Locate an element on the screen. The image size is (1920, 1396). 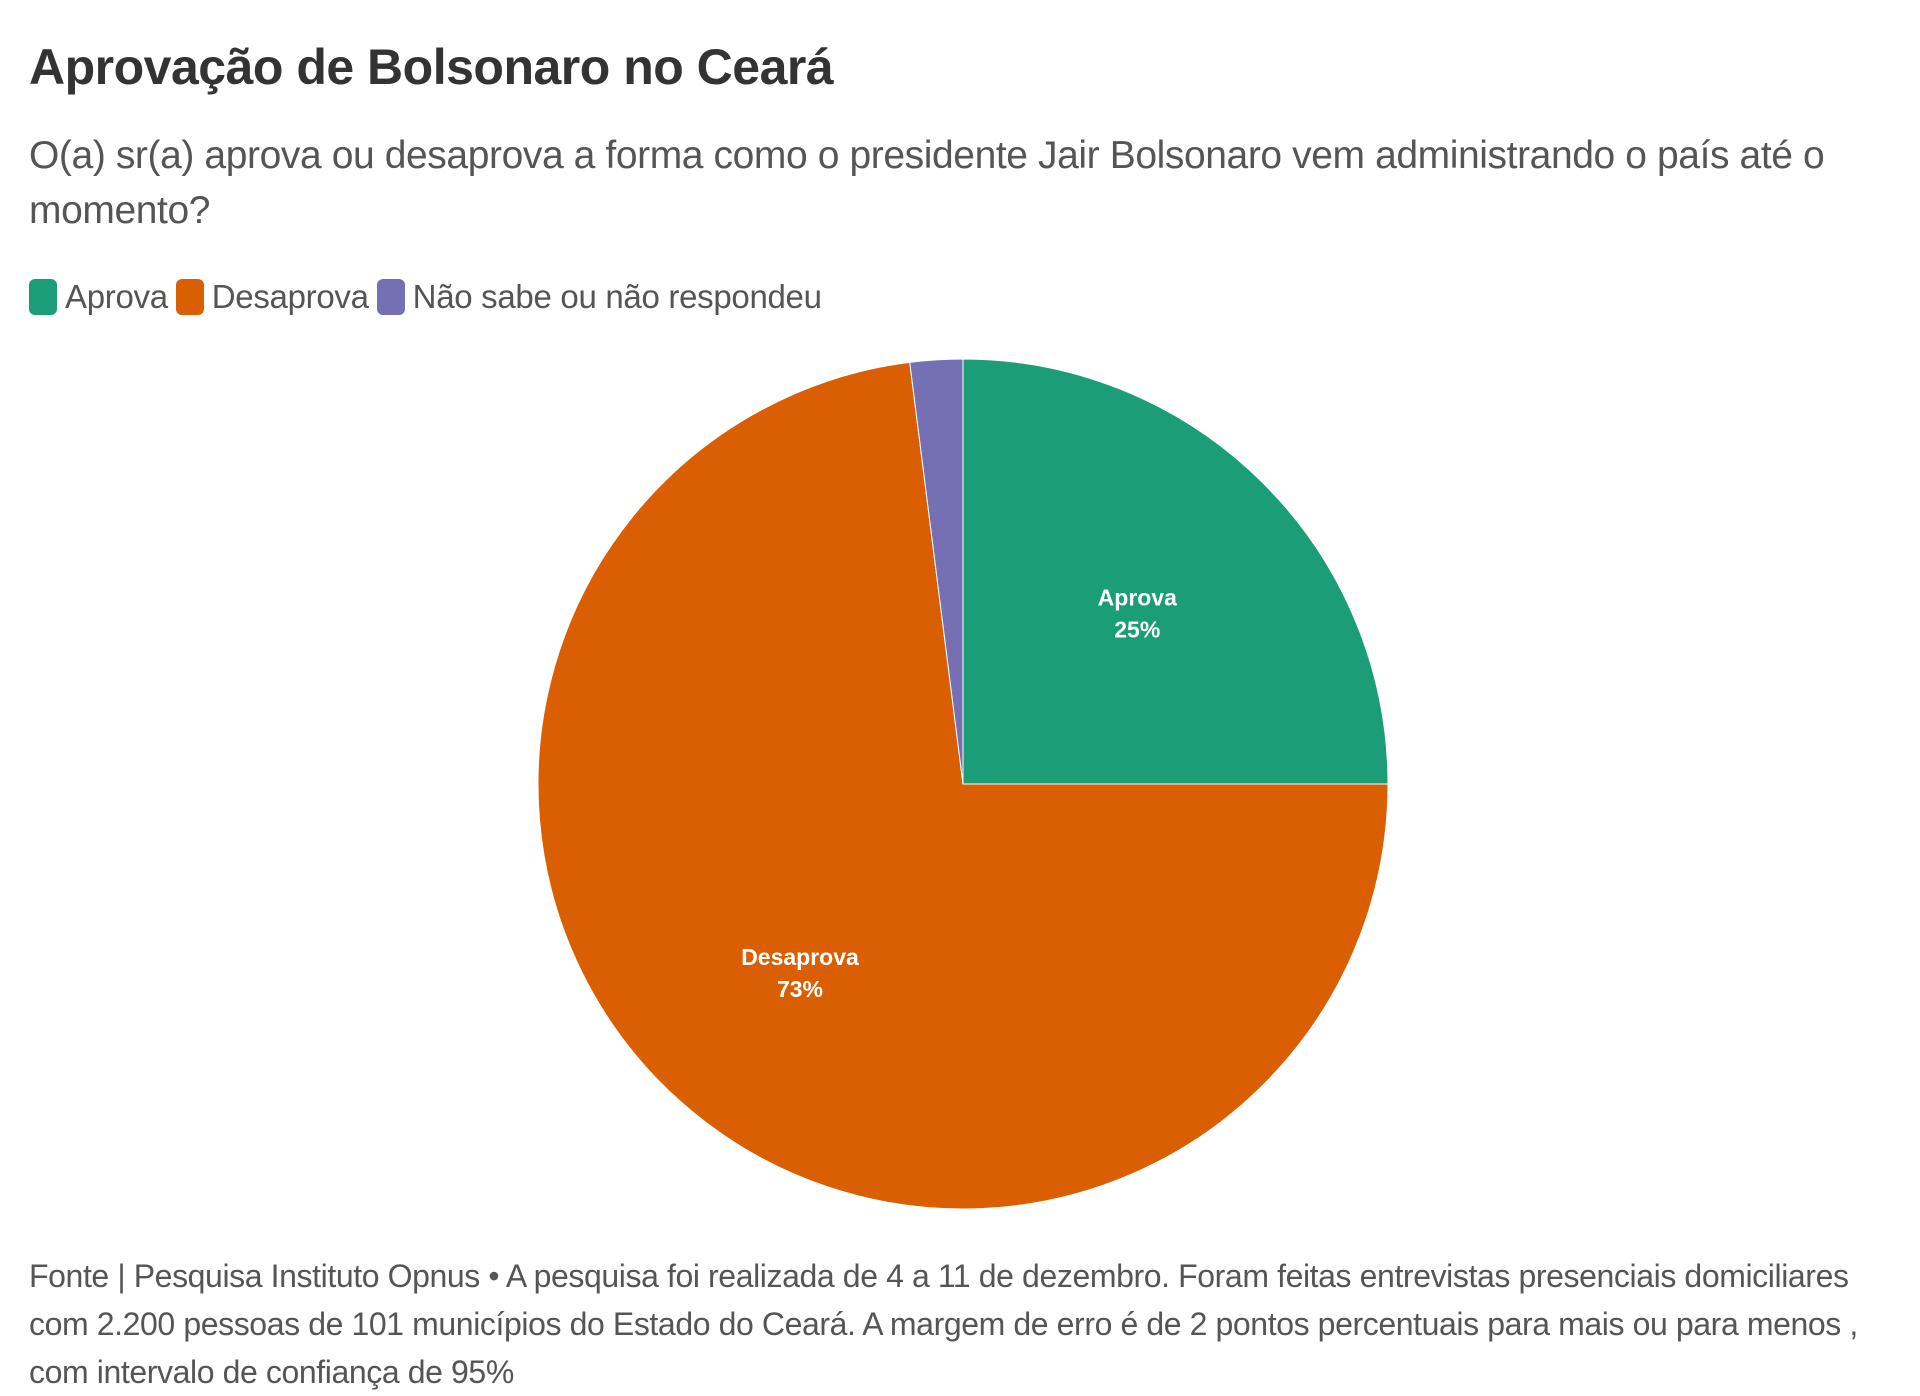
legend-item-desaprova: Desaprova is located at coordinates (272, 297).